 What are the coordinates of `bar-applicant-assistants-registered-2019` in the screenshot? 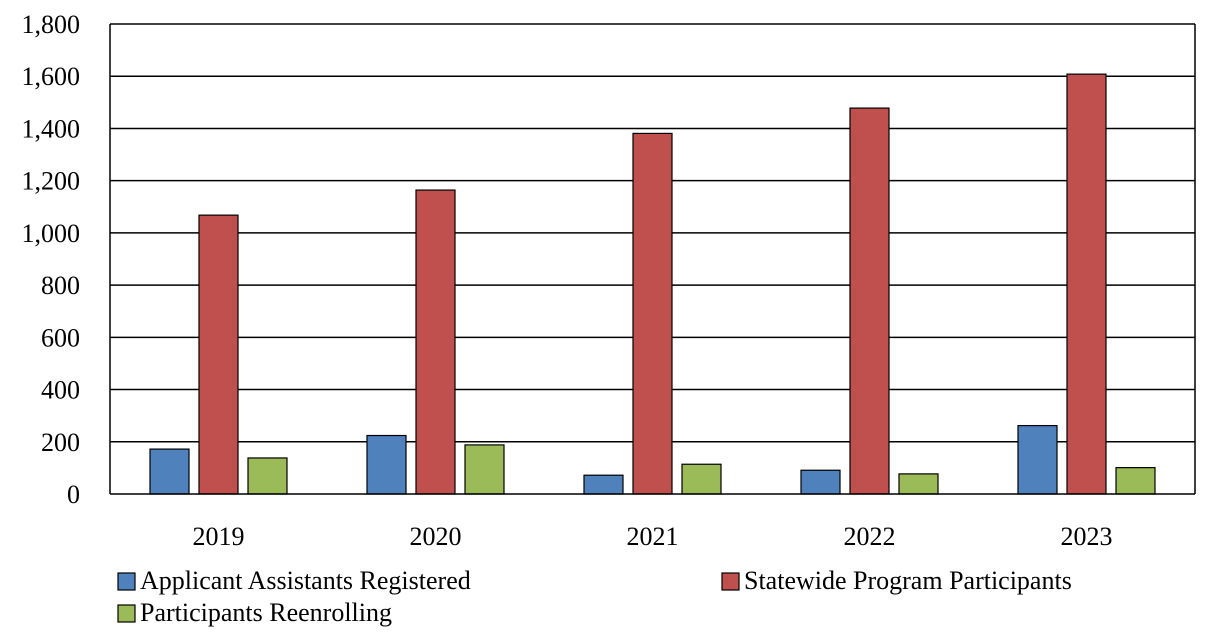 It's located at (169, 471).